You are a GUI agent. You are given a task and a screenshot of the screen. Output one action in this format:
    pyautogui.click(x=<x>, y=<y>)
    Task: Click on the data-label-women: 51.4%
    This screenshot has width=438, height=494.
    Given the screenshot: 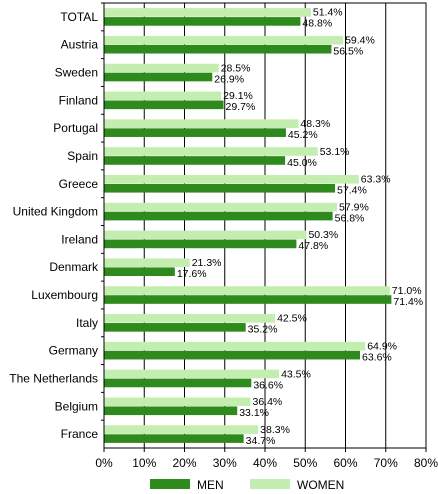 What is the action you would take?
    pyautogui.click(x=328, y=13)
    